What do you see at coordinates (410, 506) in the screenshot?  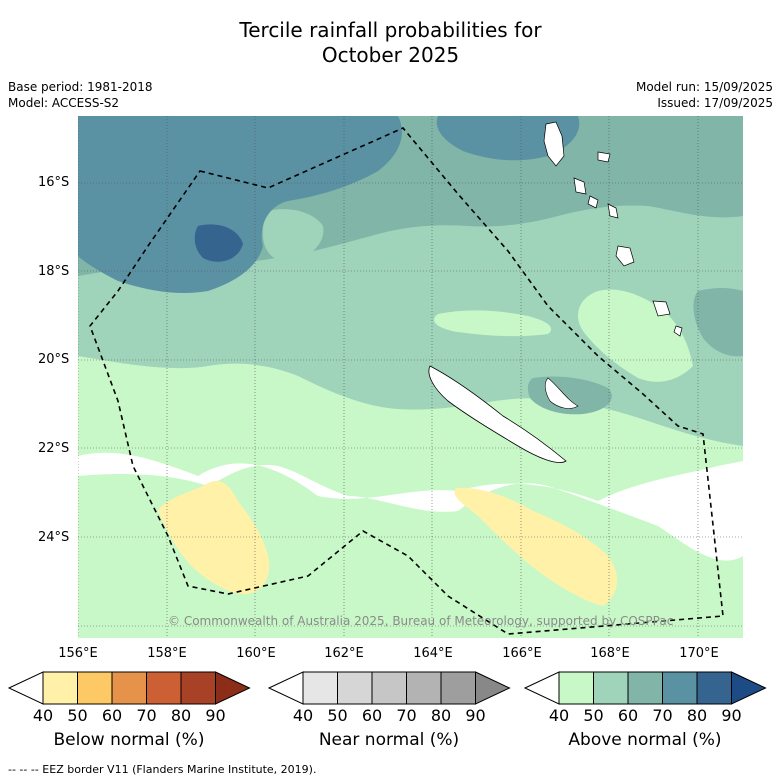 I see `no-signal-area` at bounding box center [410, 506].